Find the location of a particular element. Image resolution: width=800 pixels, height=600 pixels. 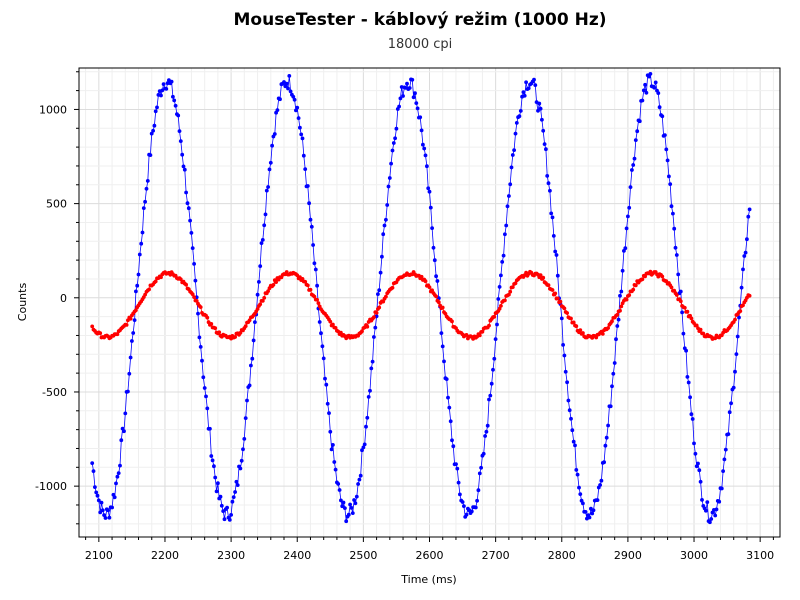

y-tick-label: 0 is located at coordinates (63, 298).